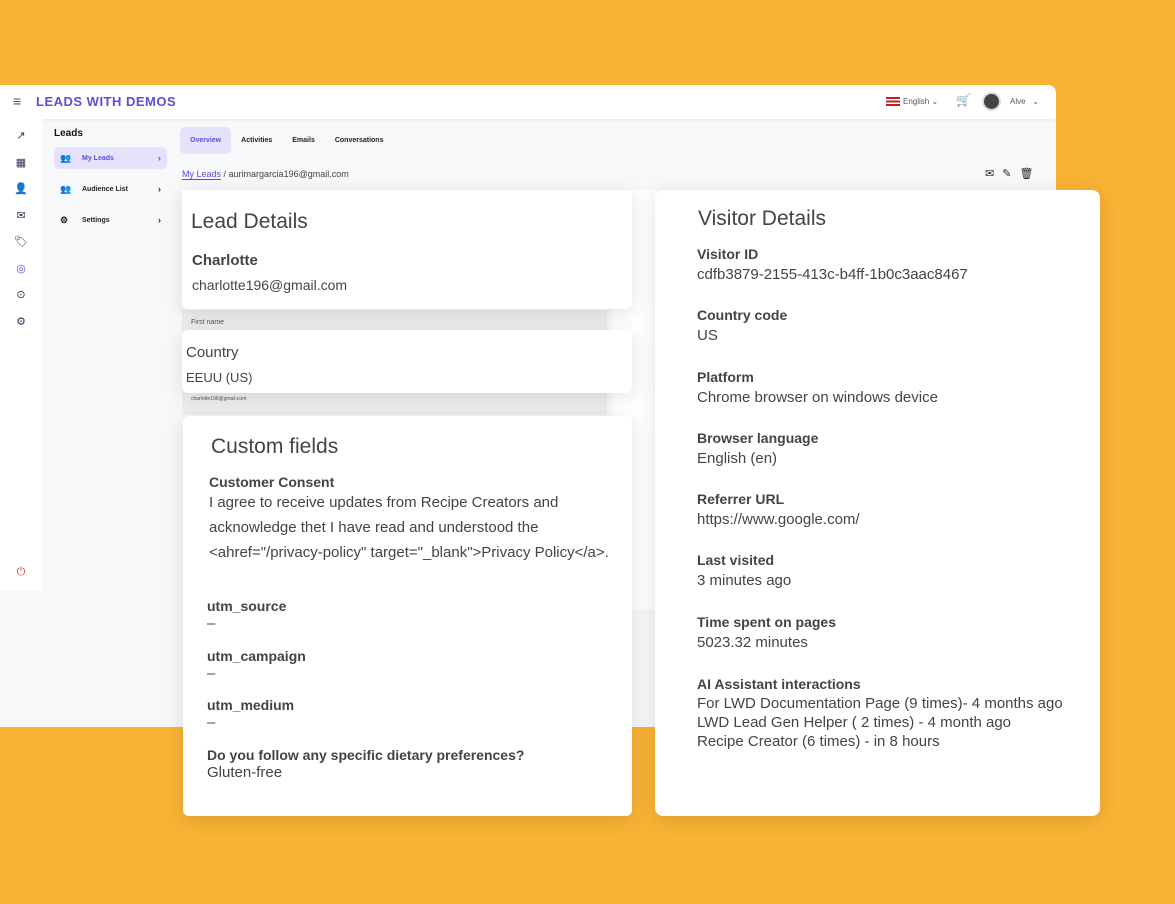 This screenshot has width=1175, height=904. What do you see at coordinates (206, 140) in the screenshot?
I see `tab-overview: Overview` at bounding box center [206, 140].